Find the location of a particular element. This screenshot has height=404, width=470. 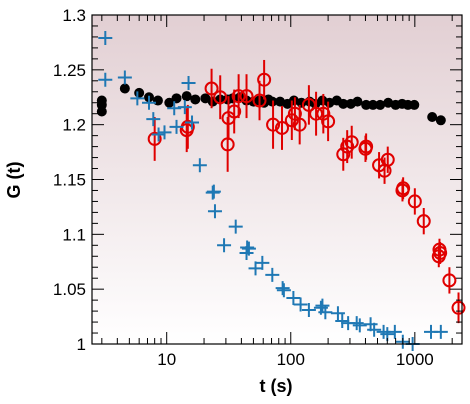

y-tick-label: 1 is located at coordinates (81, 344).